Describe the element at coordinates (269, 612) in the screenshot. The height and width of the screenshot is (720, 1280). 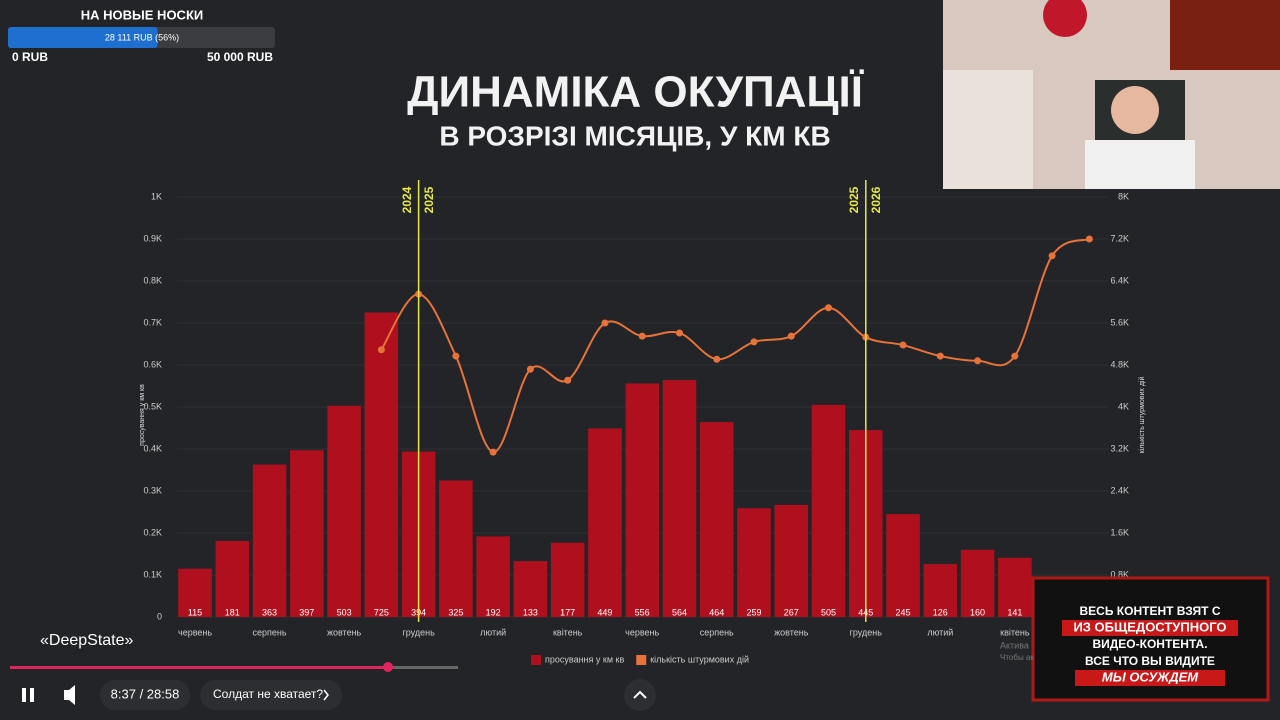
I see `bar-value-label: 363` at that location.